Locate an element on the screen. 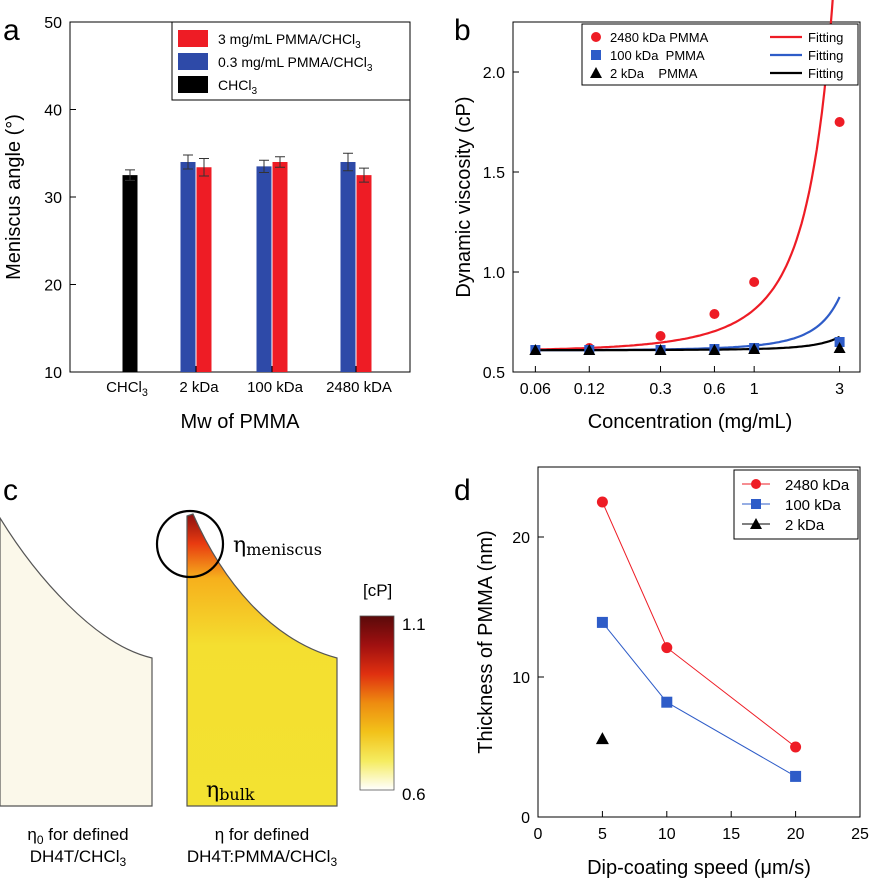 This screenshot has width=880, height=891. chart-d-xtick-label: 0 is located at coordinates (538, 834).